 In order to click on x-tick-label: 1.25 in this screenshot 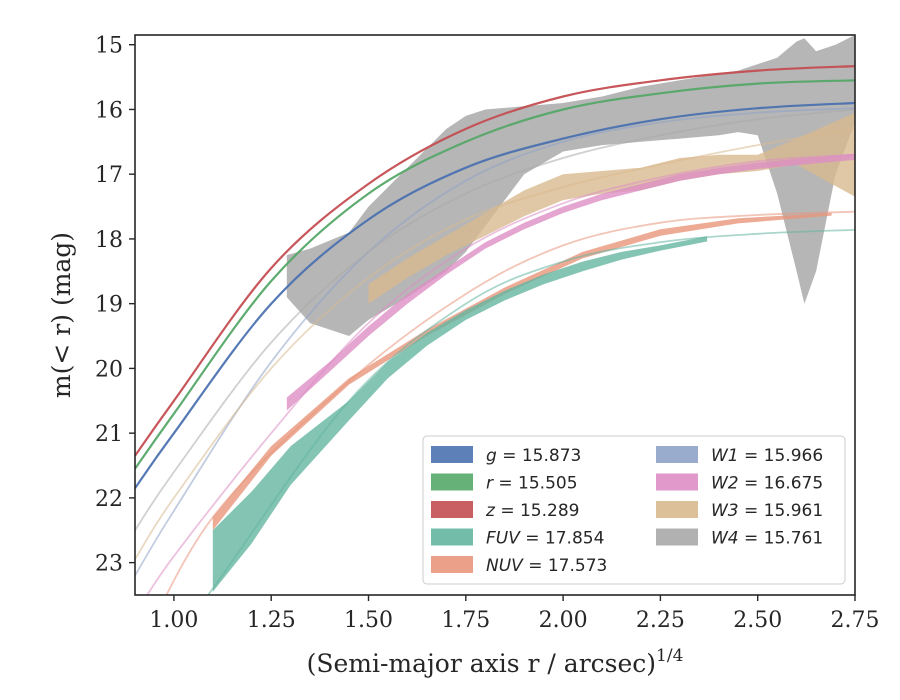, I will do `click(271, 620)`.